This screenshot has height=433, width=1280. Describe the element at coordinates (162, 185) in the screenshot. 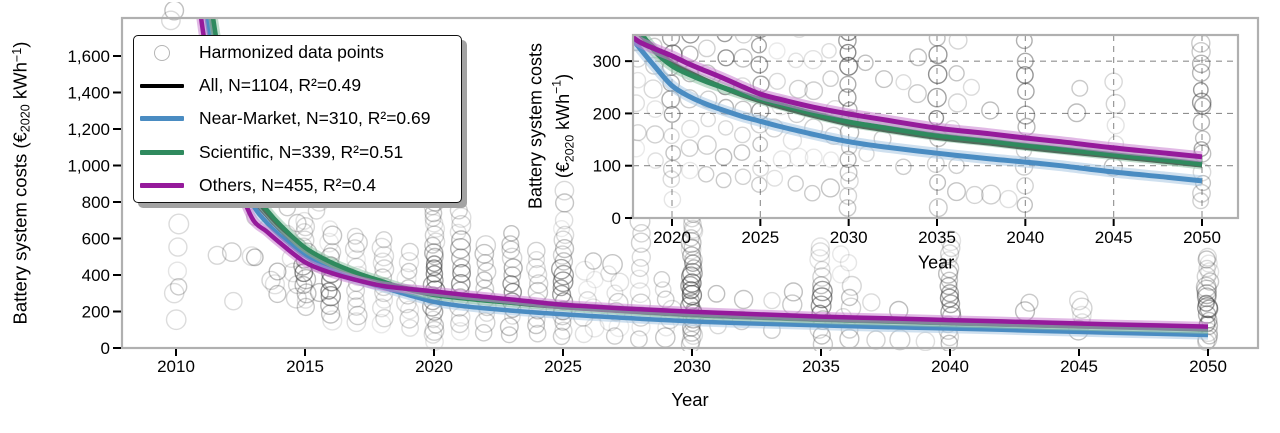

I see `others-fit-line-swatch` at that location.